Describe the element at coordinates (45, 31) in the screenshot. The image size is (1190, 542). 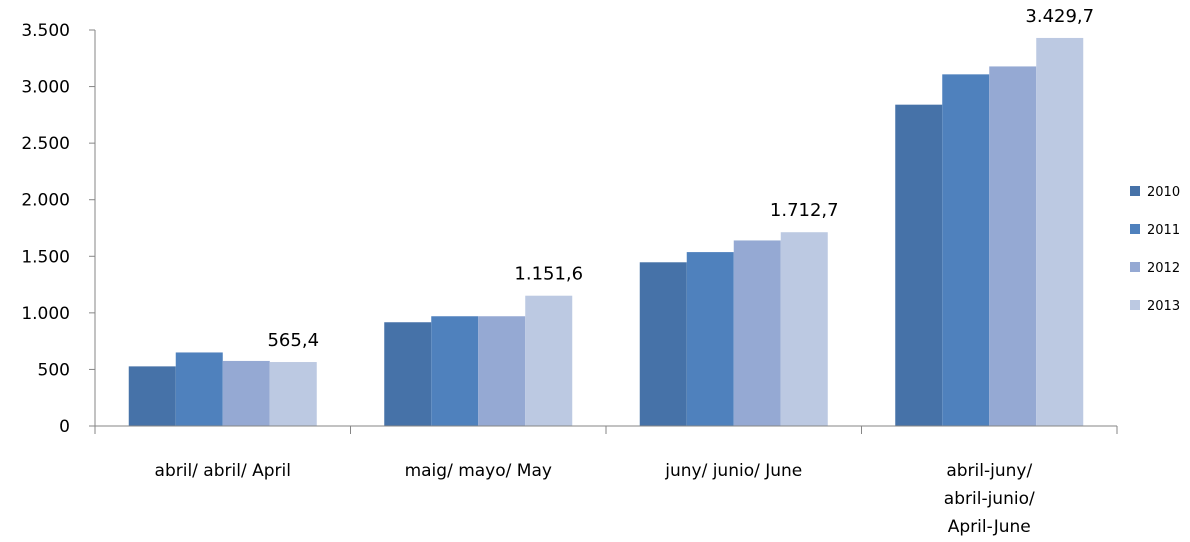
I see `y-tick-label: 3.500` at that location.